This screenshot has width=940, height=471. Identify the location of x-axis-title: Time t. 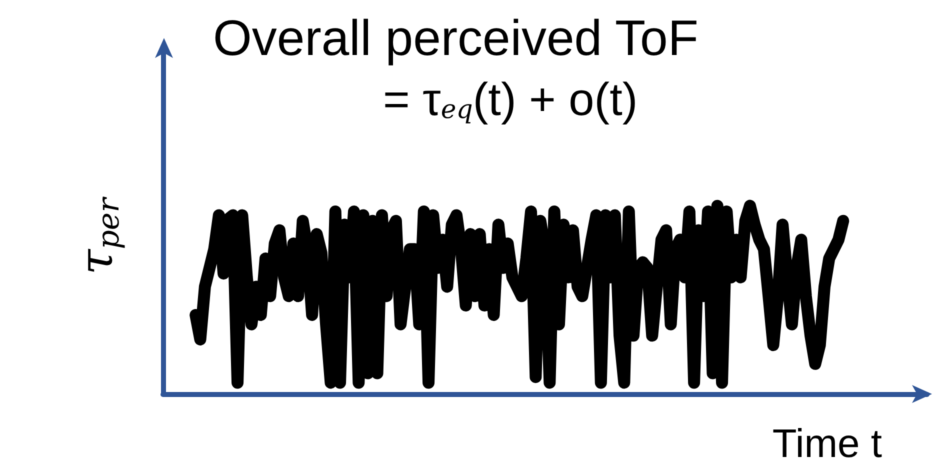
(827, 444).